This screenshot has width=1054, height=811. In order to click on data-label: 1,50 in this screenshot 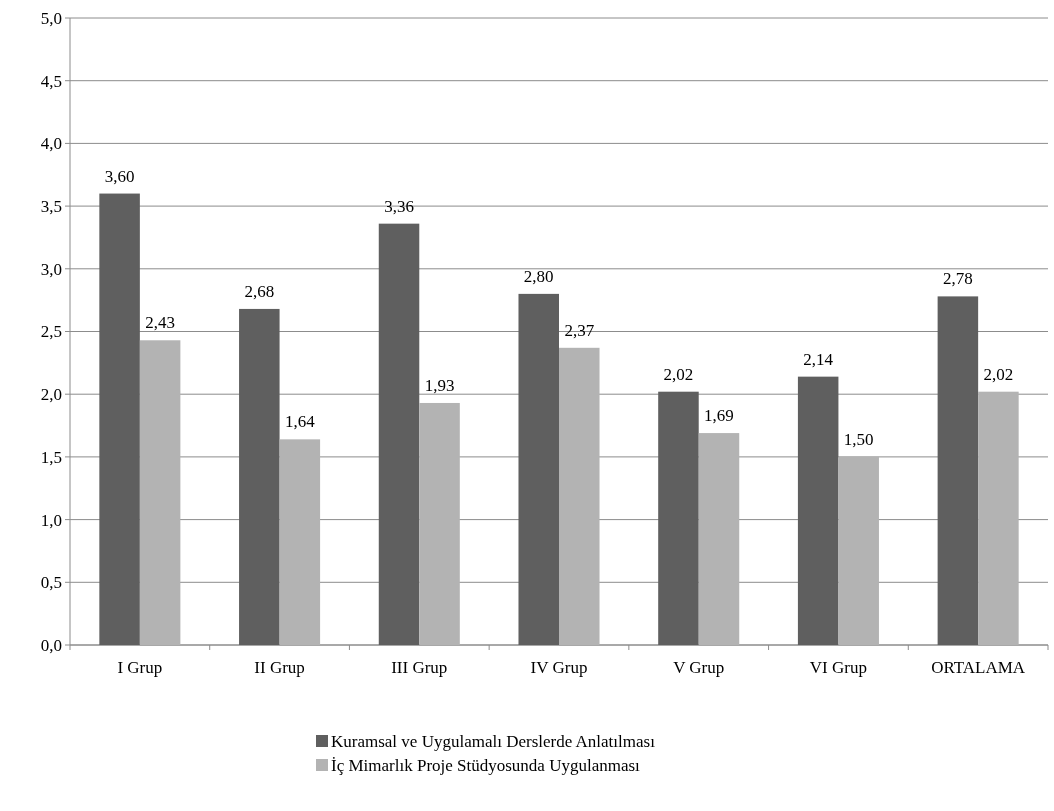, I will do `click(858, 439)`.